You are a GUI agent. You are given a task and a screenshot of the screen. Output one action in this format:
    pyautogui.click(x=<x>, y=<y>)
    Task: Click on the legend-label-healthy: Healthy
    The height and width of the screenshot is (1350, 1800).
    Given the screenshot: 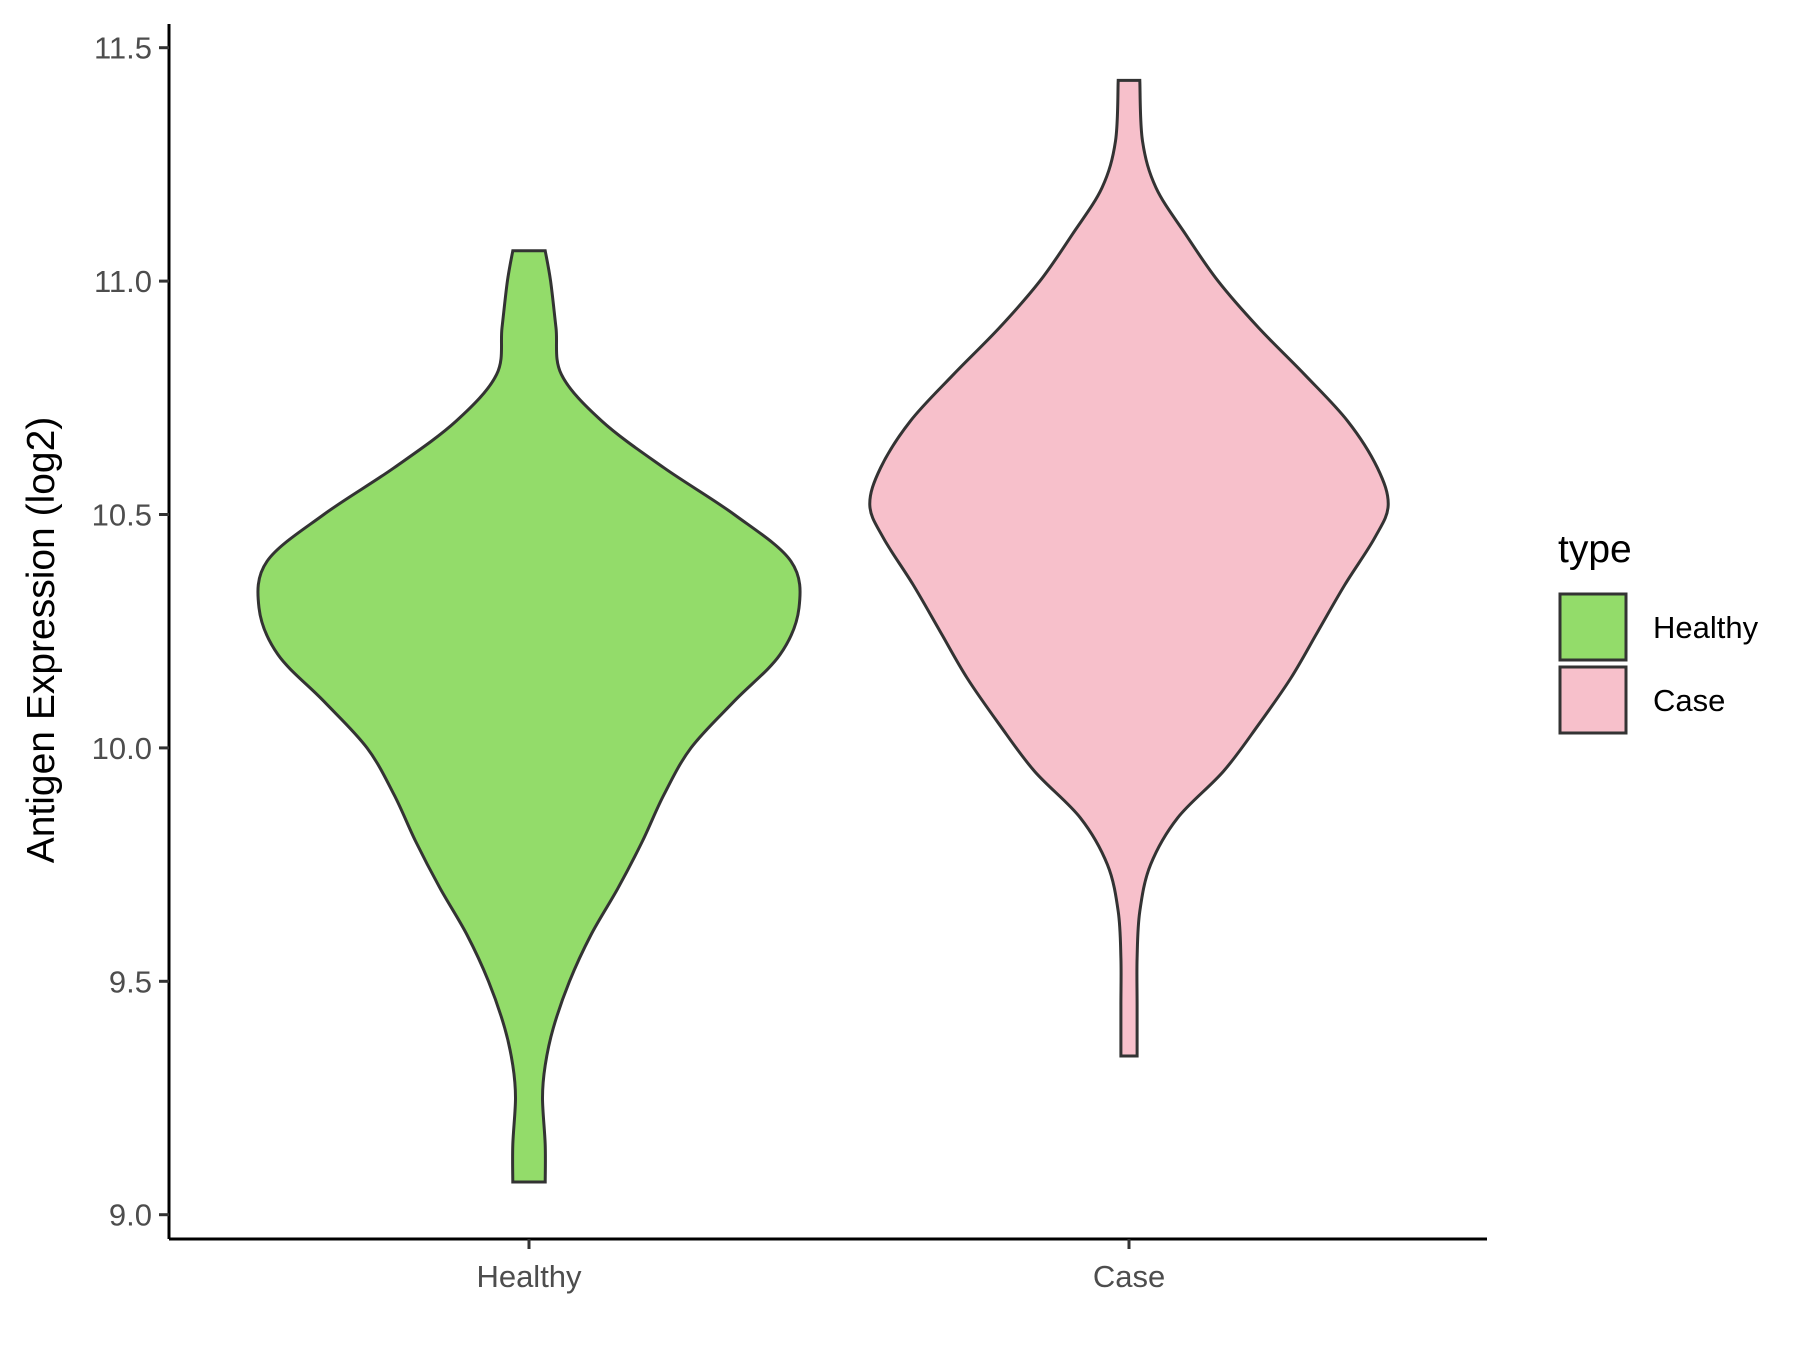 What is the action you would take?
    pyautogui.click(x=1706, y=627)
    